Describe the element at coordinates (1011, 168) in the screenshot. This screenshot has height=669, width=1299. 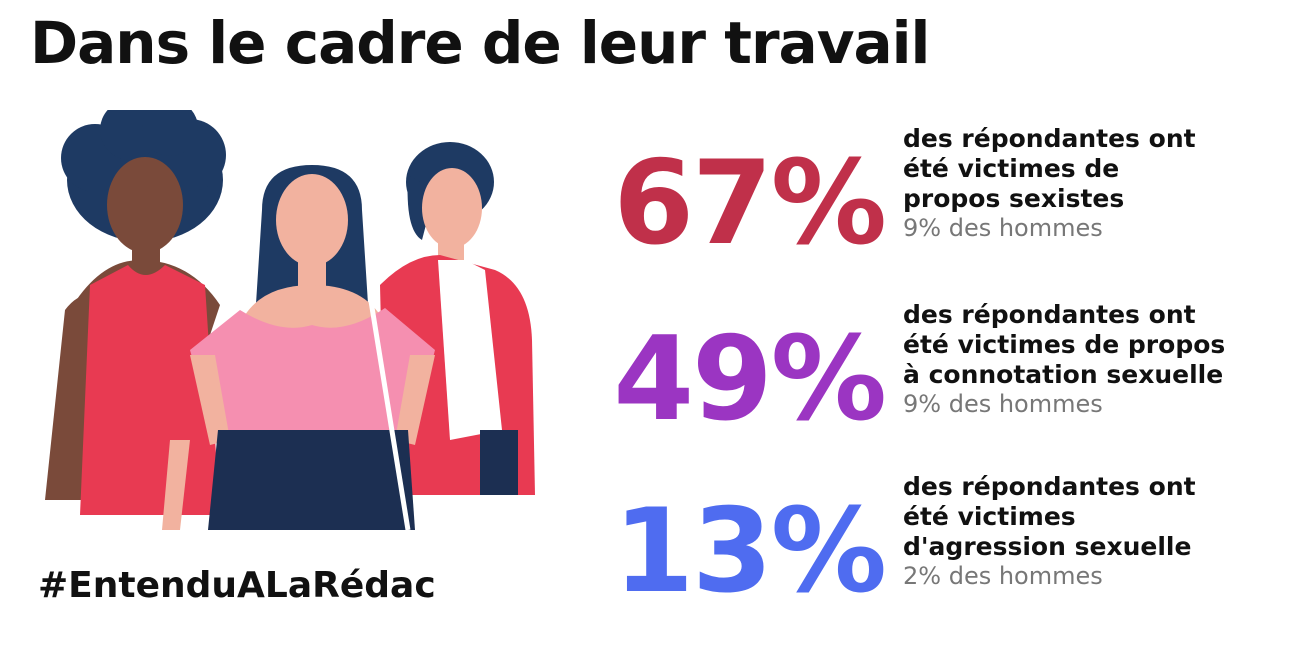
I see `stat-description-line: été victimes de` at that location.